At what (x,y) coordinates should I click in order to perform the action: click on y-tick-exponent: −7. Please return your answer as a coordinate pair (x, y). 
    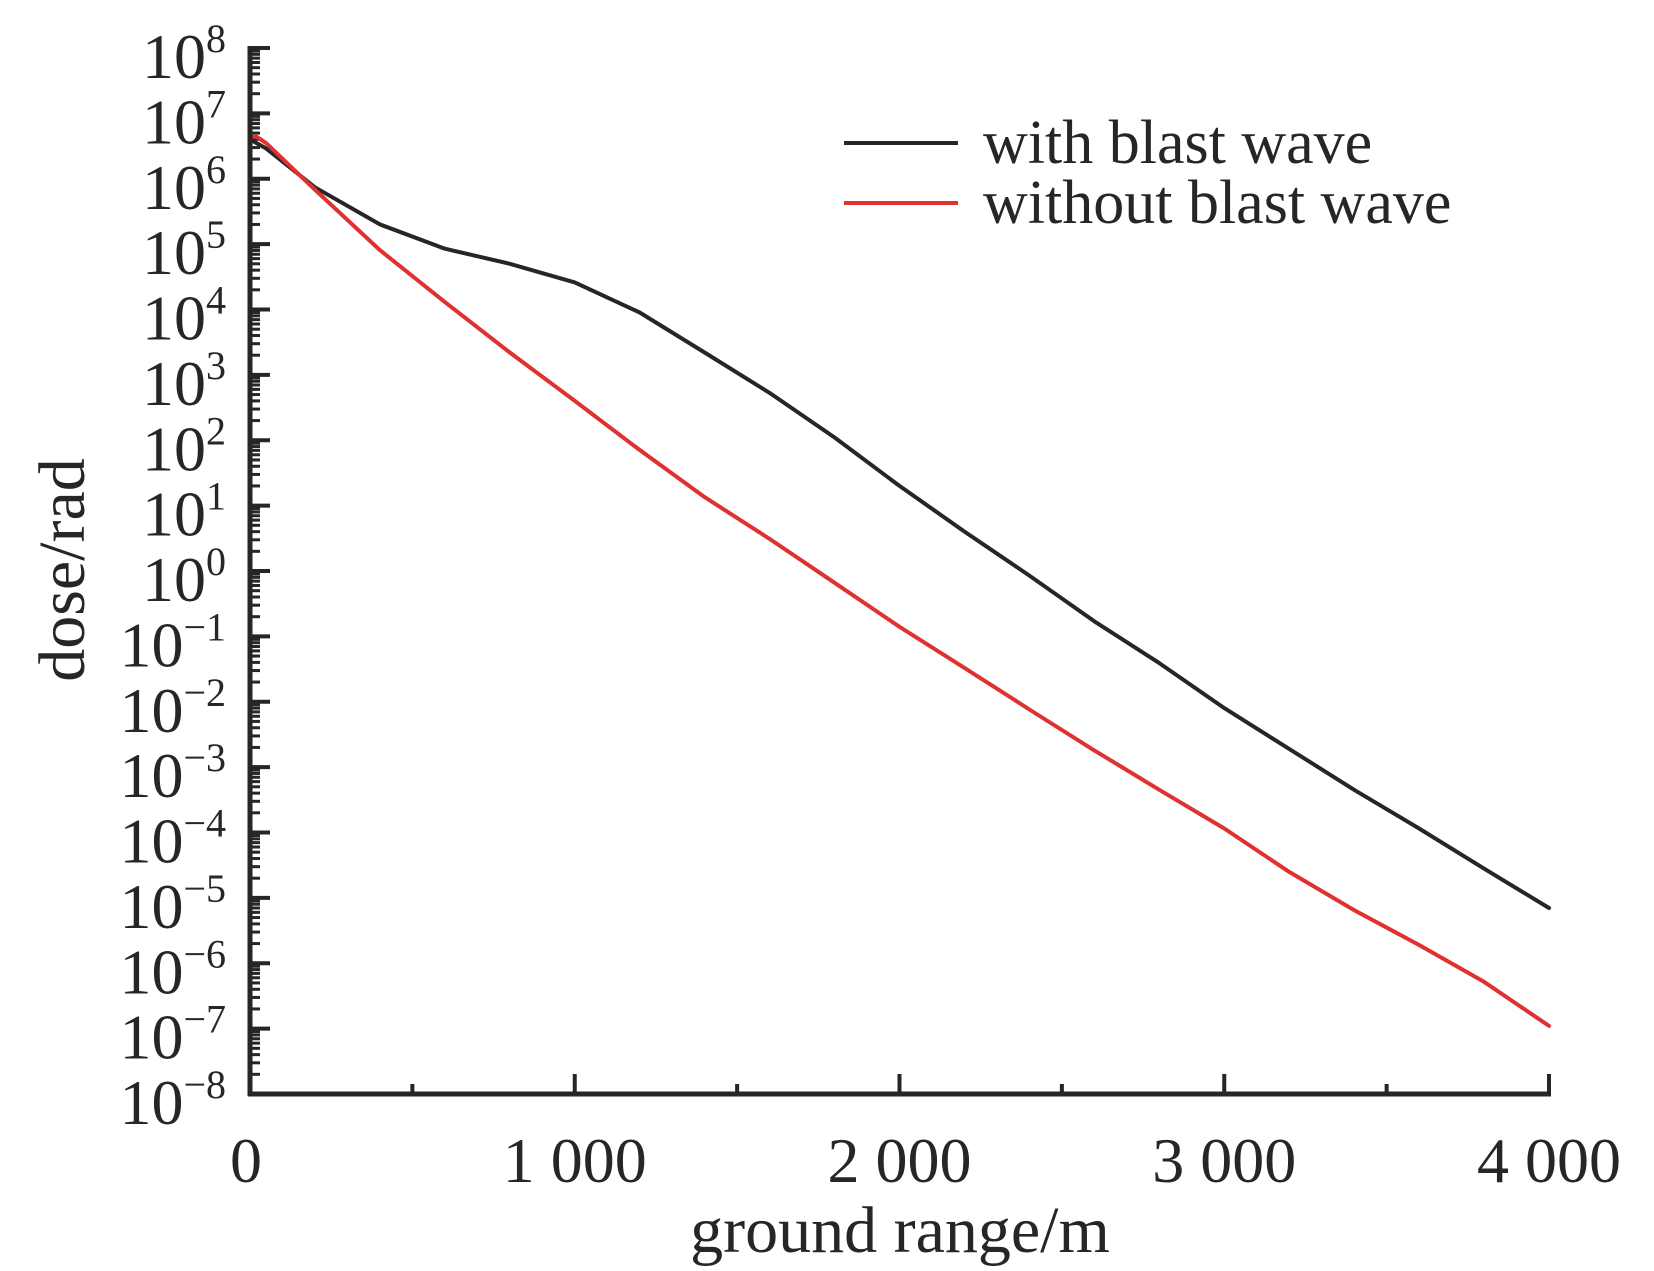
    Looking at the image, I should click on (204, 1019).